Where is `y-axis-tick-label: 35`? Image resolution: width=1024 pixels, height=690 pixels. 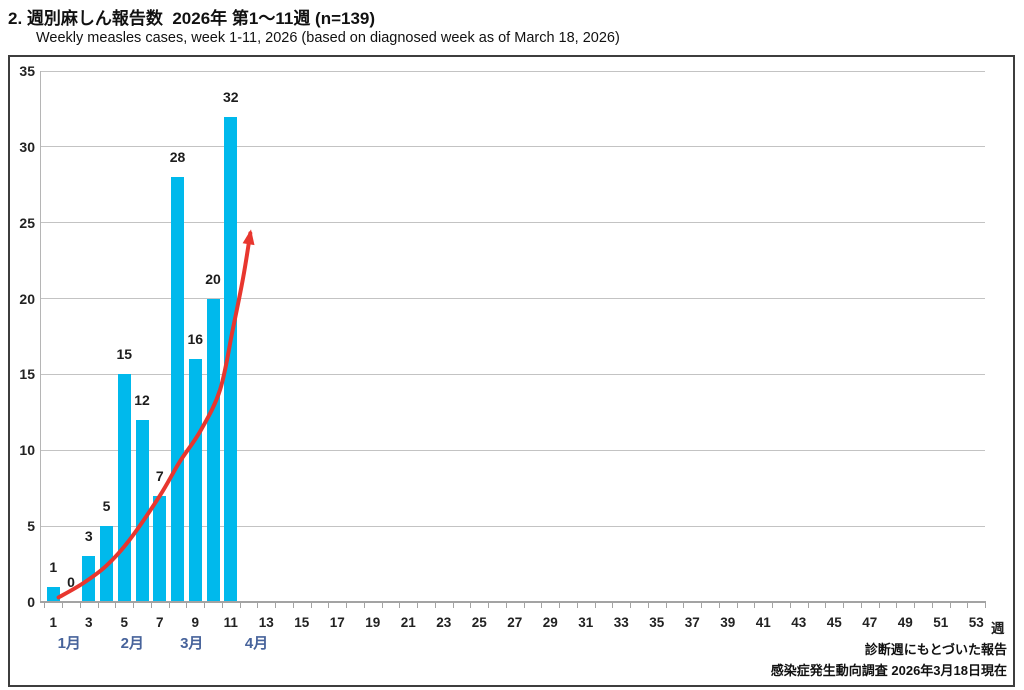 y-axis-tick-label: 35 is located at coordinates (27, 71).